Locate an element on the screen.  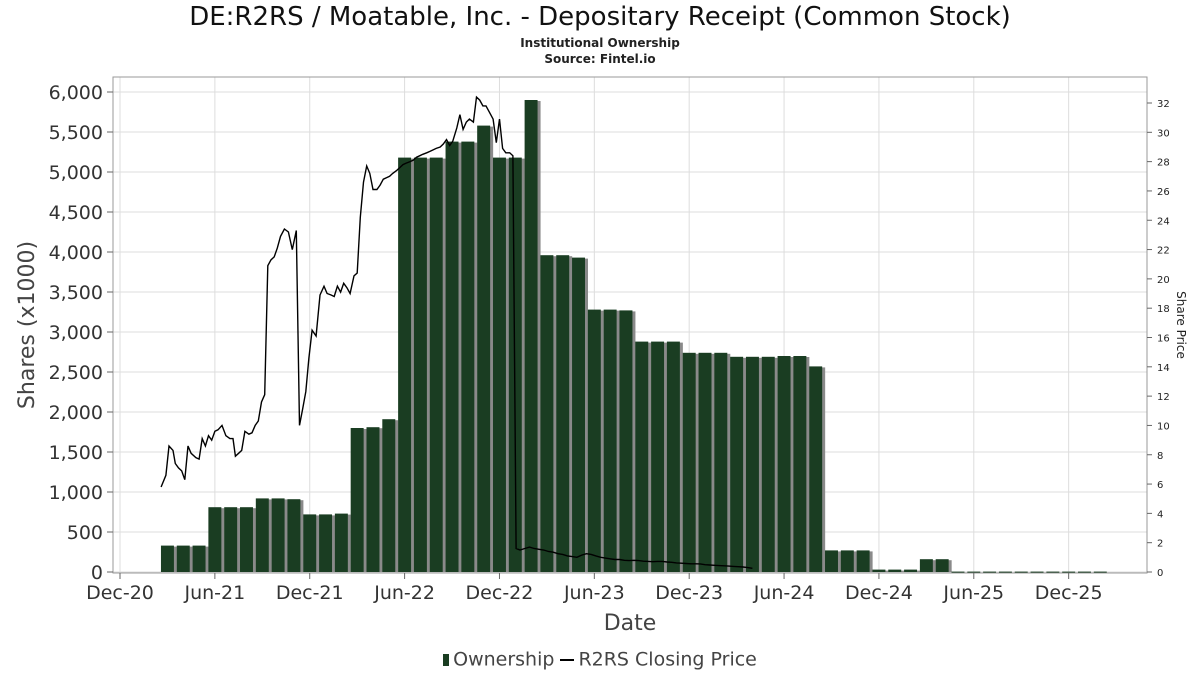
y2-tick-label: 2 is located at coordinates (1160, 544).